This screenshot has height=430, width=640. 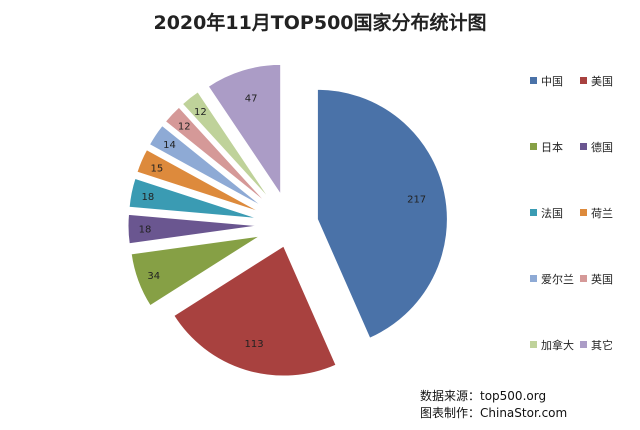 I want to click on credit-note: 图表制作：ChinaStor.com, so click(x=494, y=413).